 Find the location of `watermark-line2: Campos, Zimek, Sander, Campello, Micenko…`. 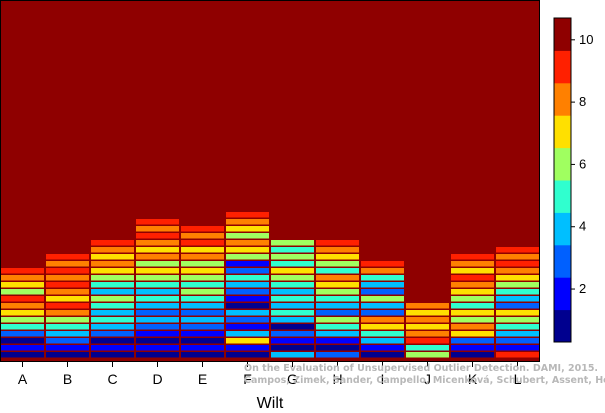

watermark-line2: Campos, Zimek, Sander, Campello, Micenko… is located at coordinates (424, 380).